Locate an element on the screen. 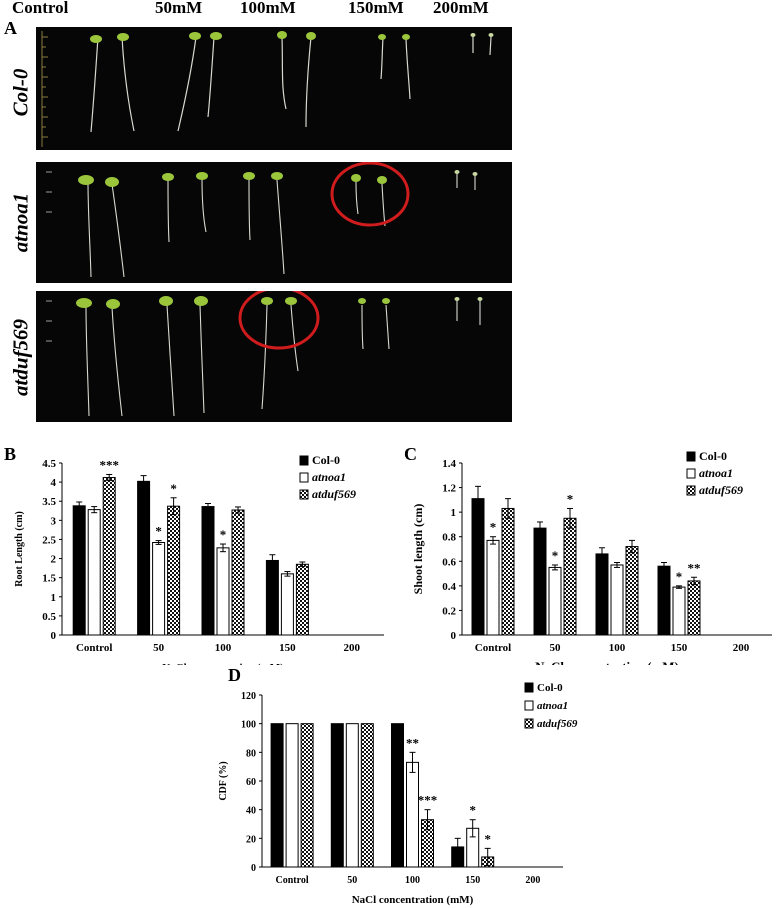  y-tick-label: 0.5 is located at coordinates (49, 617).